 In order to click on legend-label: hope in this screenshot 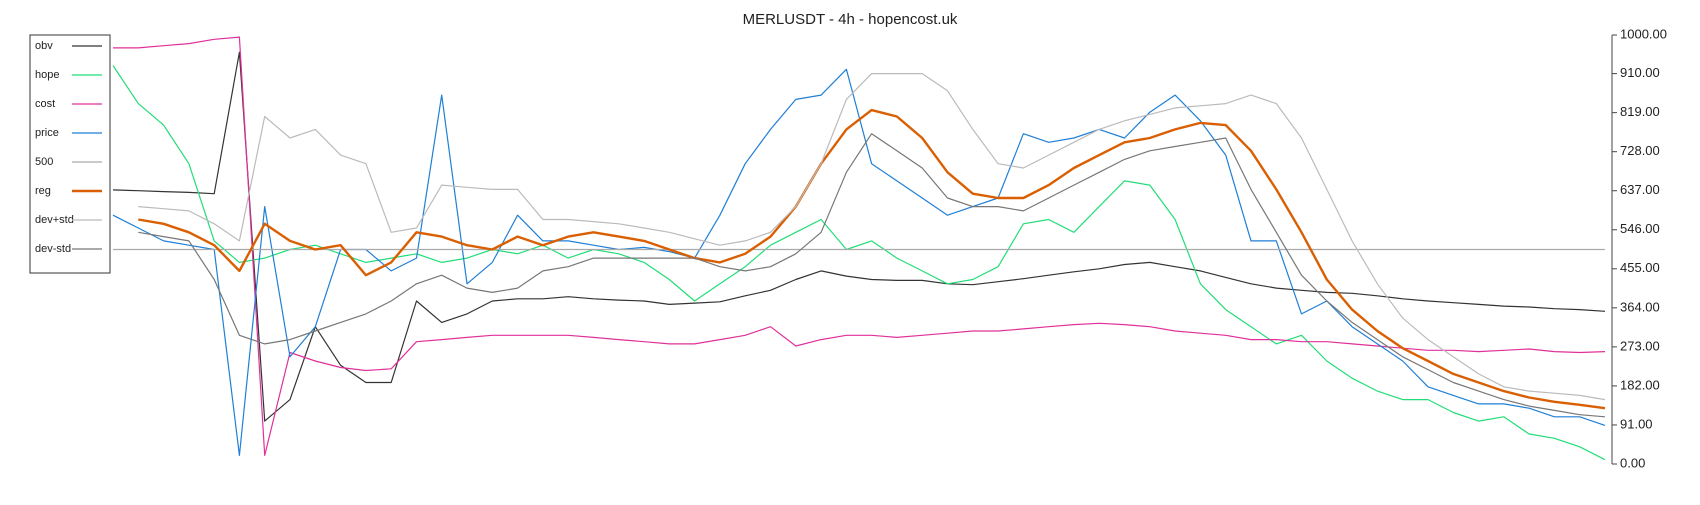, I will do `click(47, 75)`.